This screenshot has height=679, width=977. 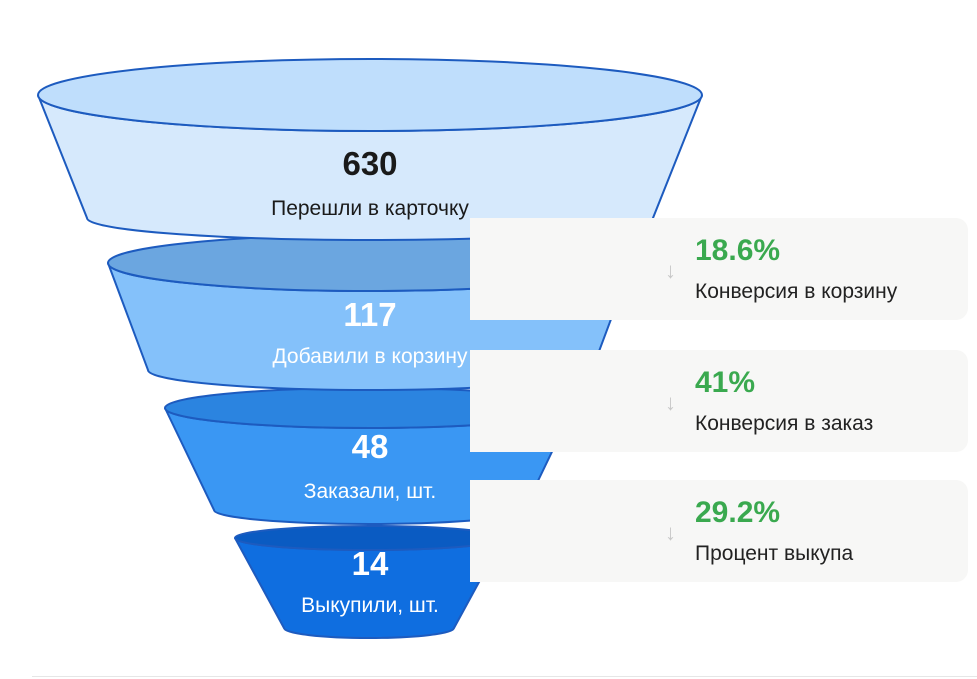 I want to click on bottom-divider, so click(x=504, y=676).